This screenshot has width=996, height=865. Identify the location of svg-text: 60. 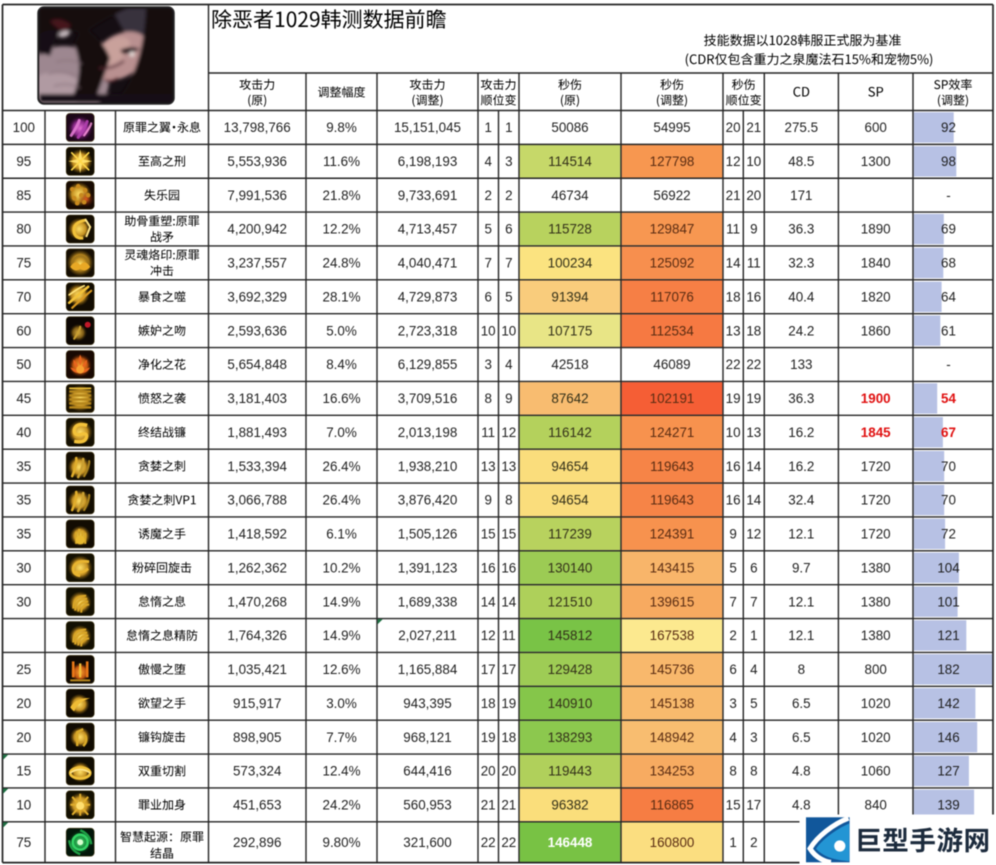
(23, 330).